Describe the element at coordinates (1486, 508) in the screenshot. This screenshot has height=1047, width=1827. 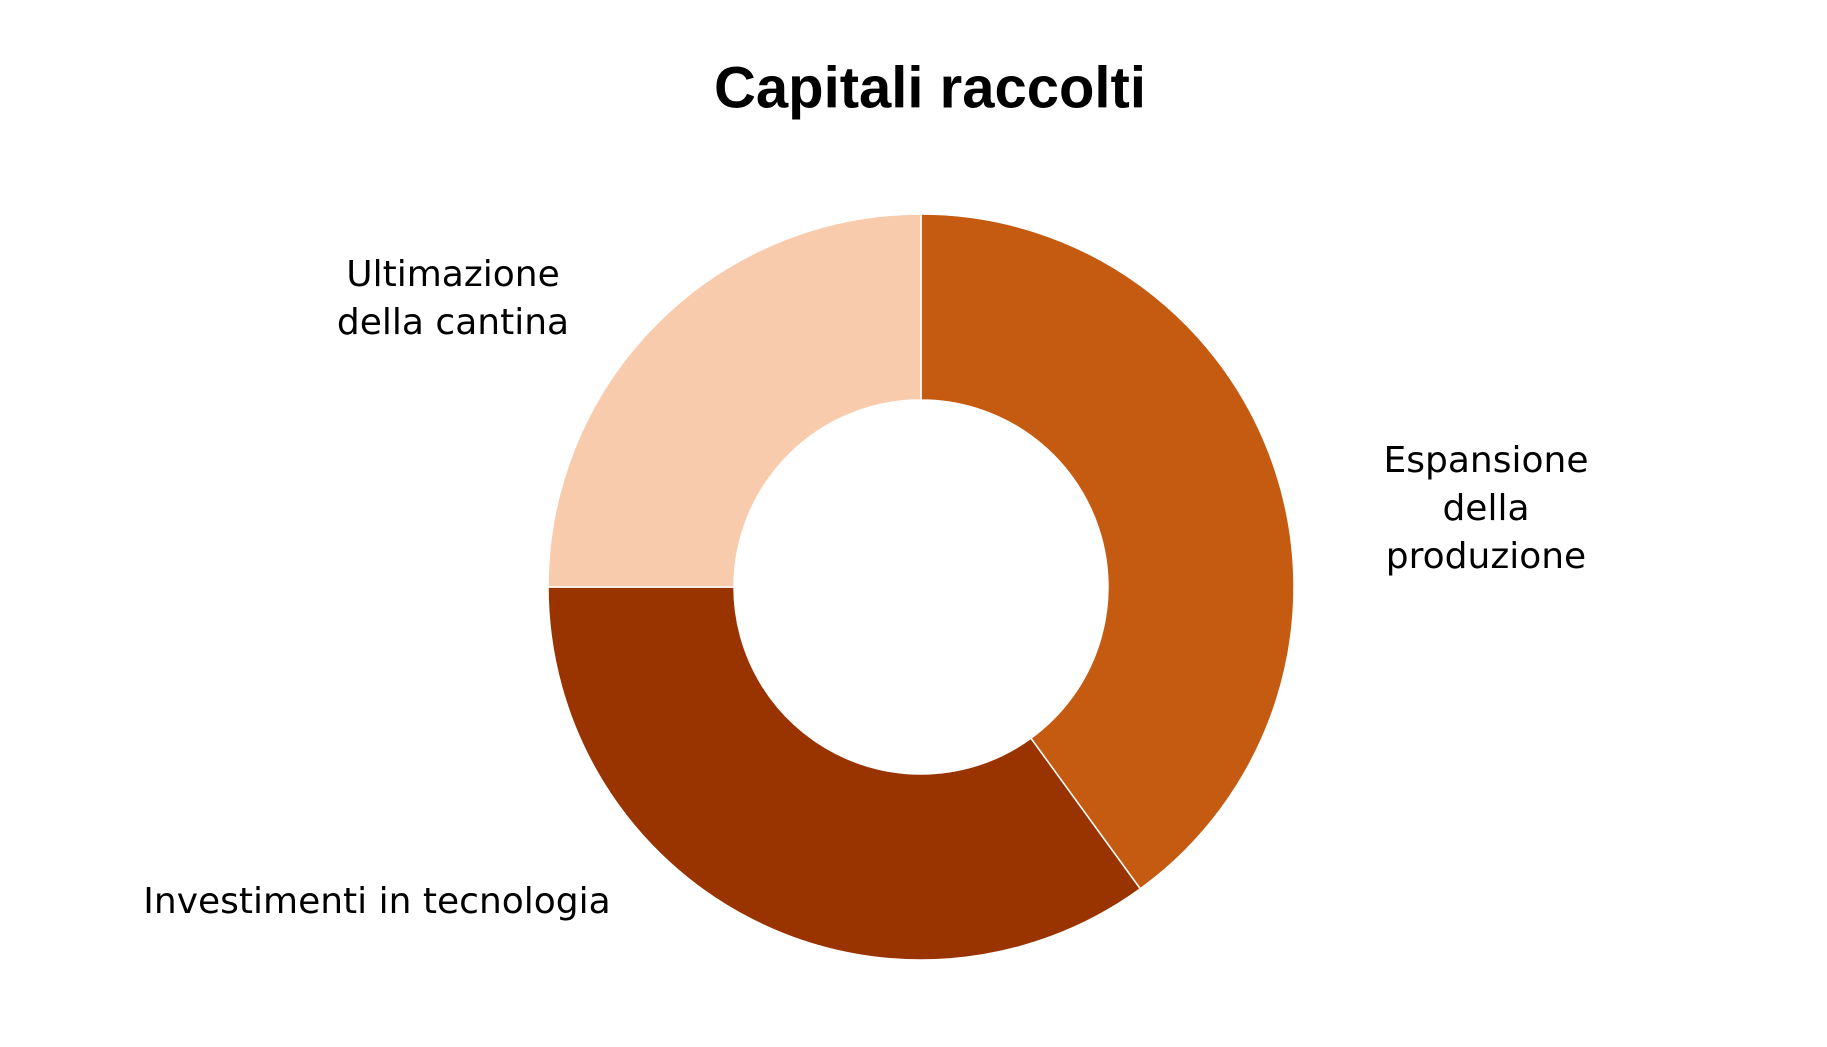
I see `slice-label: Espansione della produzione` at that location.